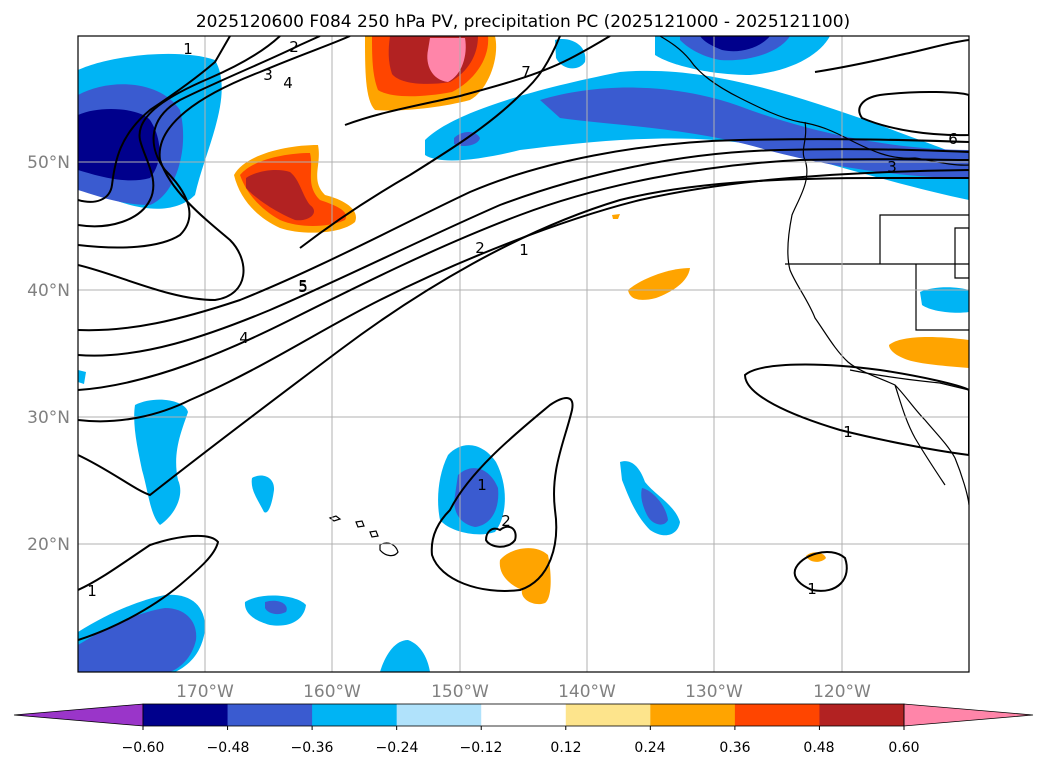  I want to click on latitude-labels: 50°N 40°N 30°N 20°N, so click(48, 354).